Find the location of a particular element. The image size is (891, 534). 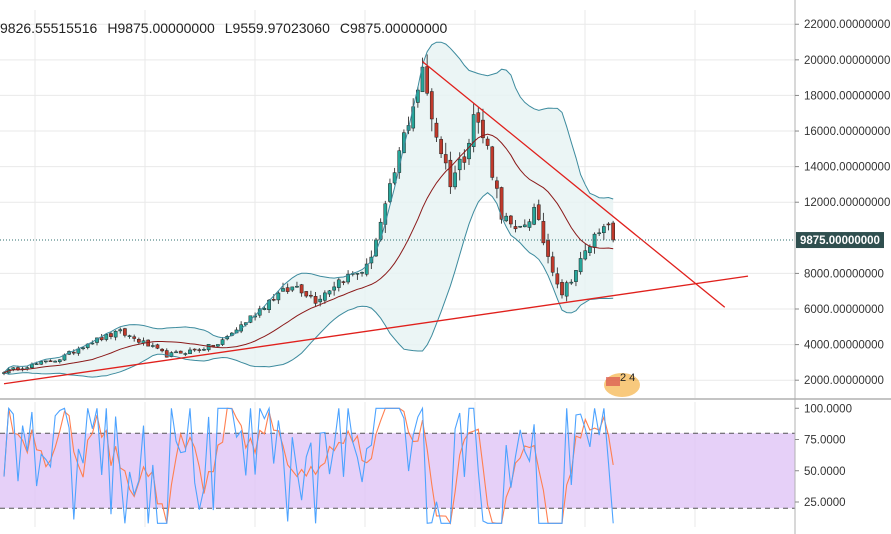

price-tick-label: 14000.00000000 is located at coordinates (847, 168).